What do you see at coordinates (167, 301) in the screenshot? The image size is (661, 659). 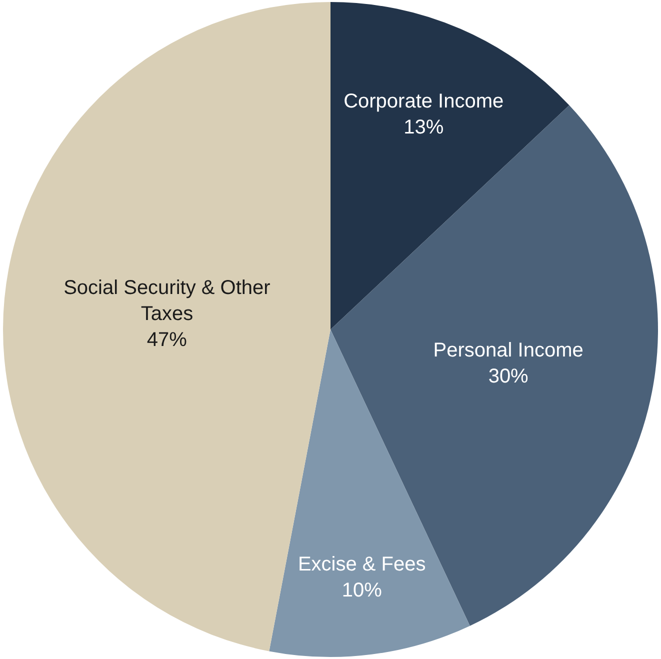 I see `slice-label: Social Security & Other Taxes` at bounding box center [167, 301].